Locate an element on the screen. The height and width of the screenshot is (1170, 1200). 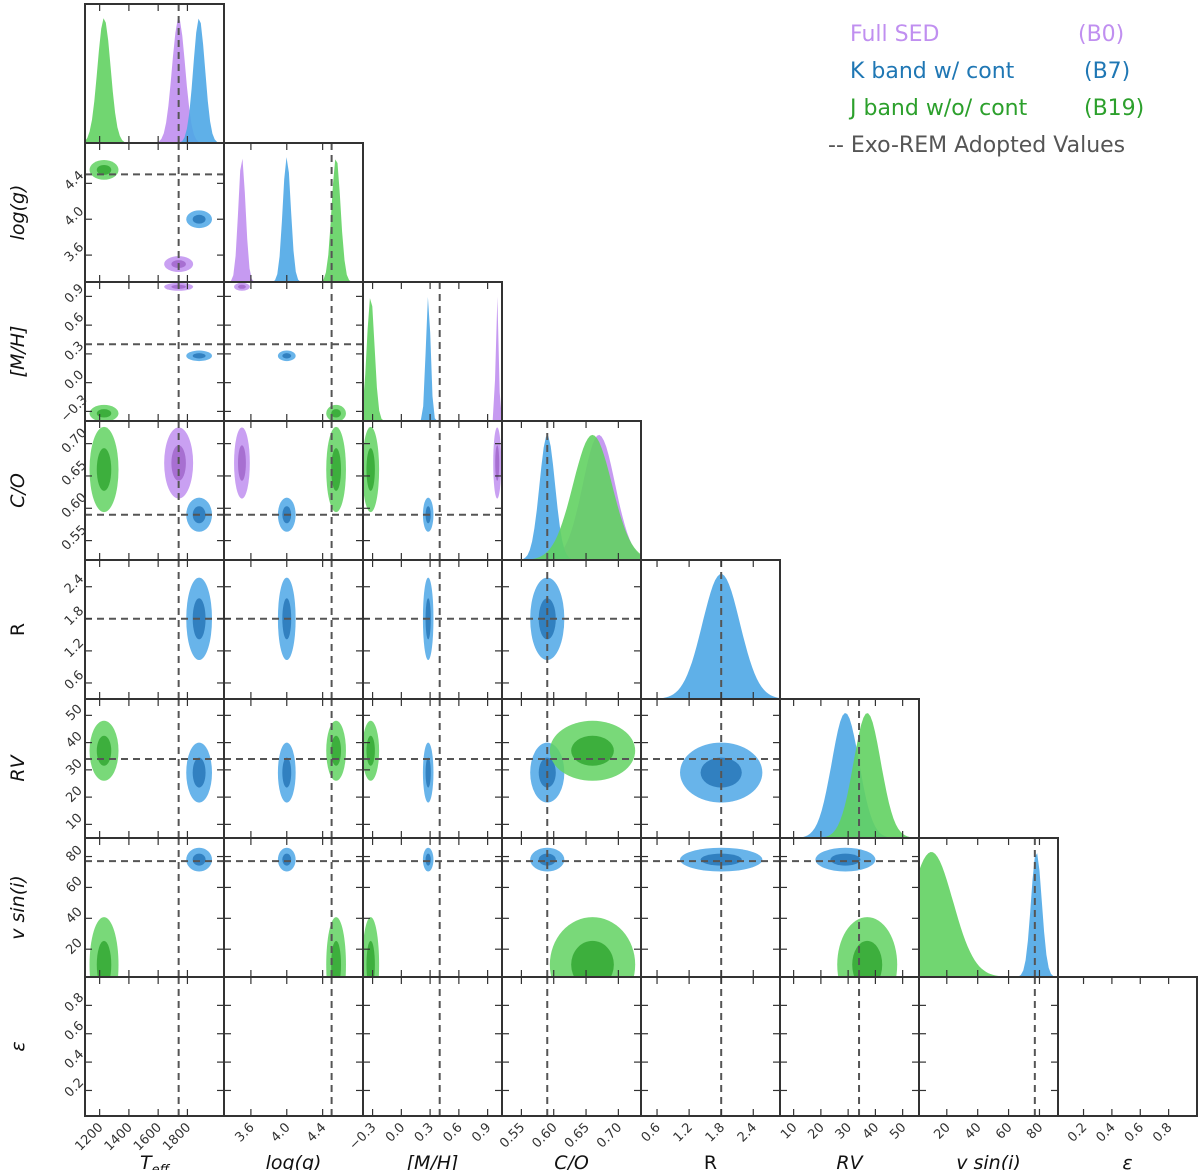
x-tick-label: 1200 is located at coordinates (89, 1137).